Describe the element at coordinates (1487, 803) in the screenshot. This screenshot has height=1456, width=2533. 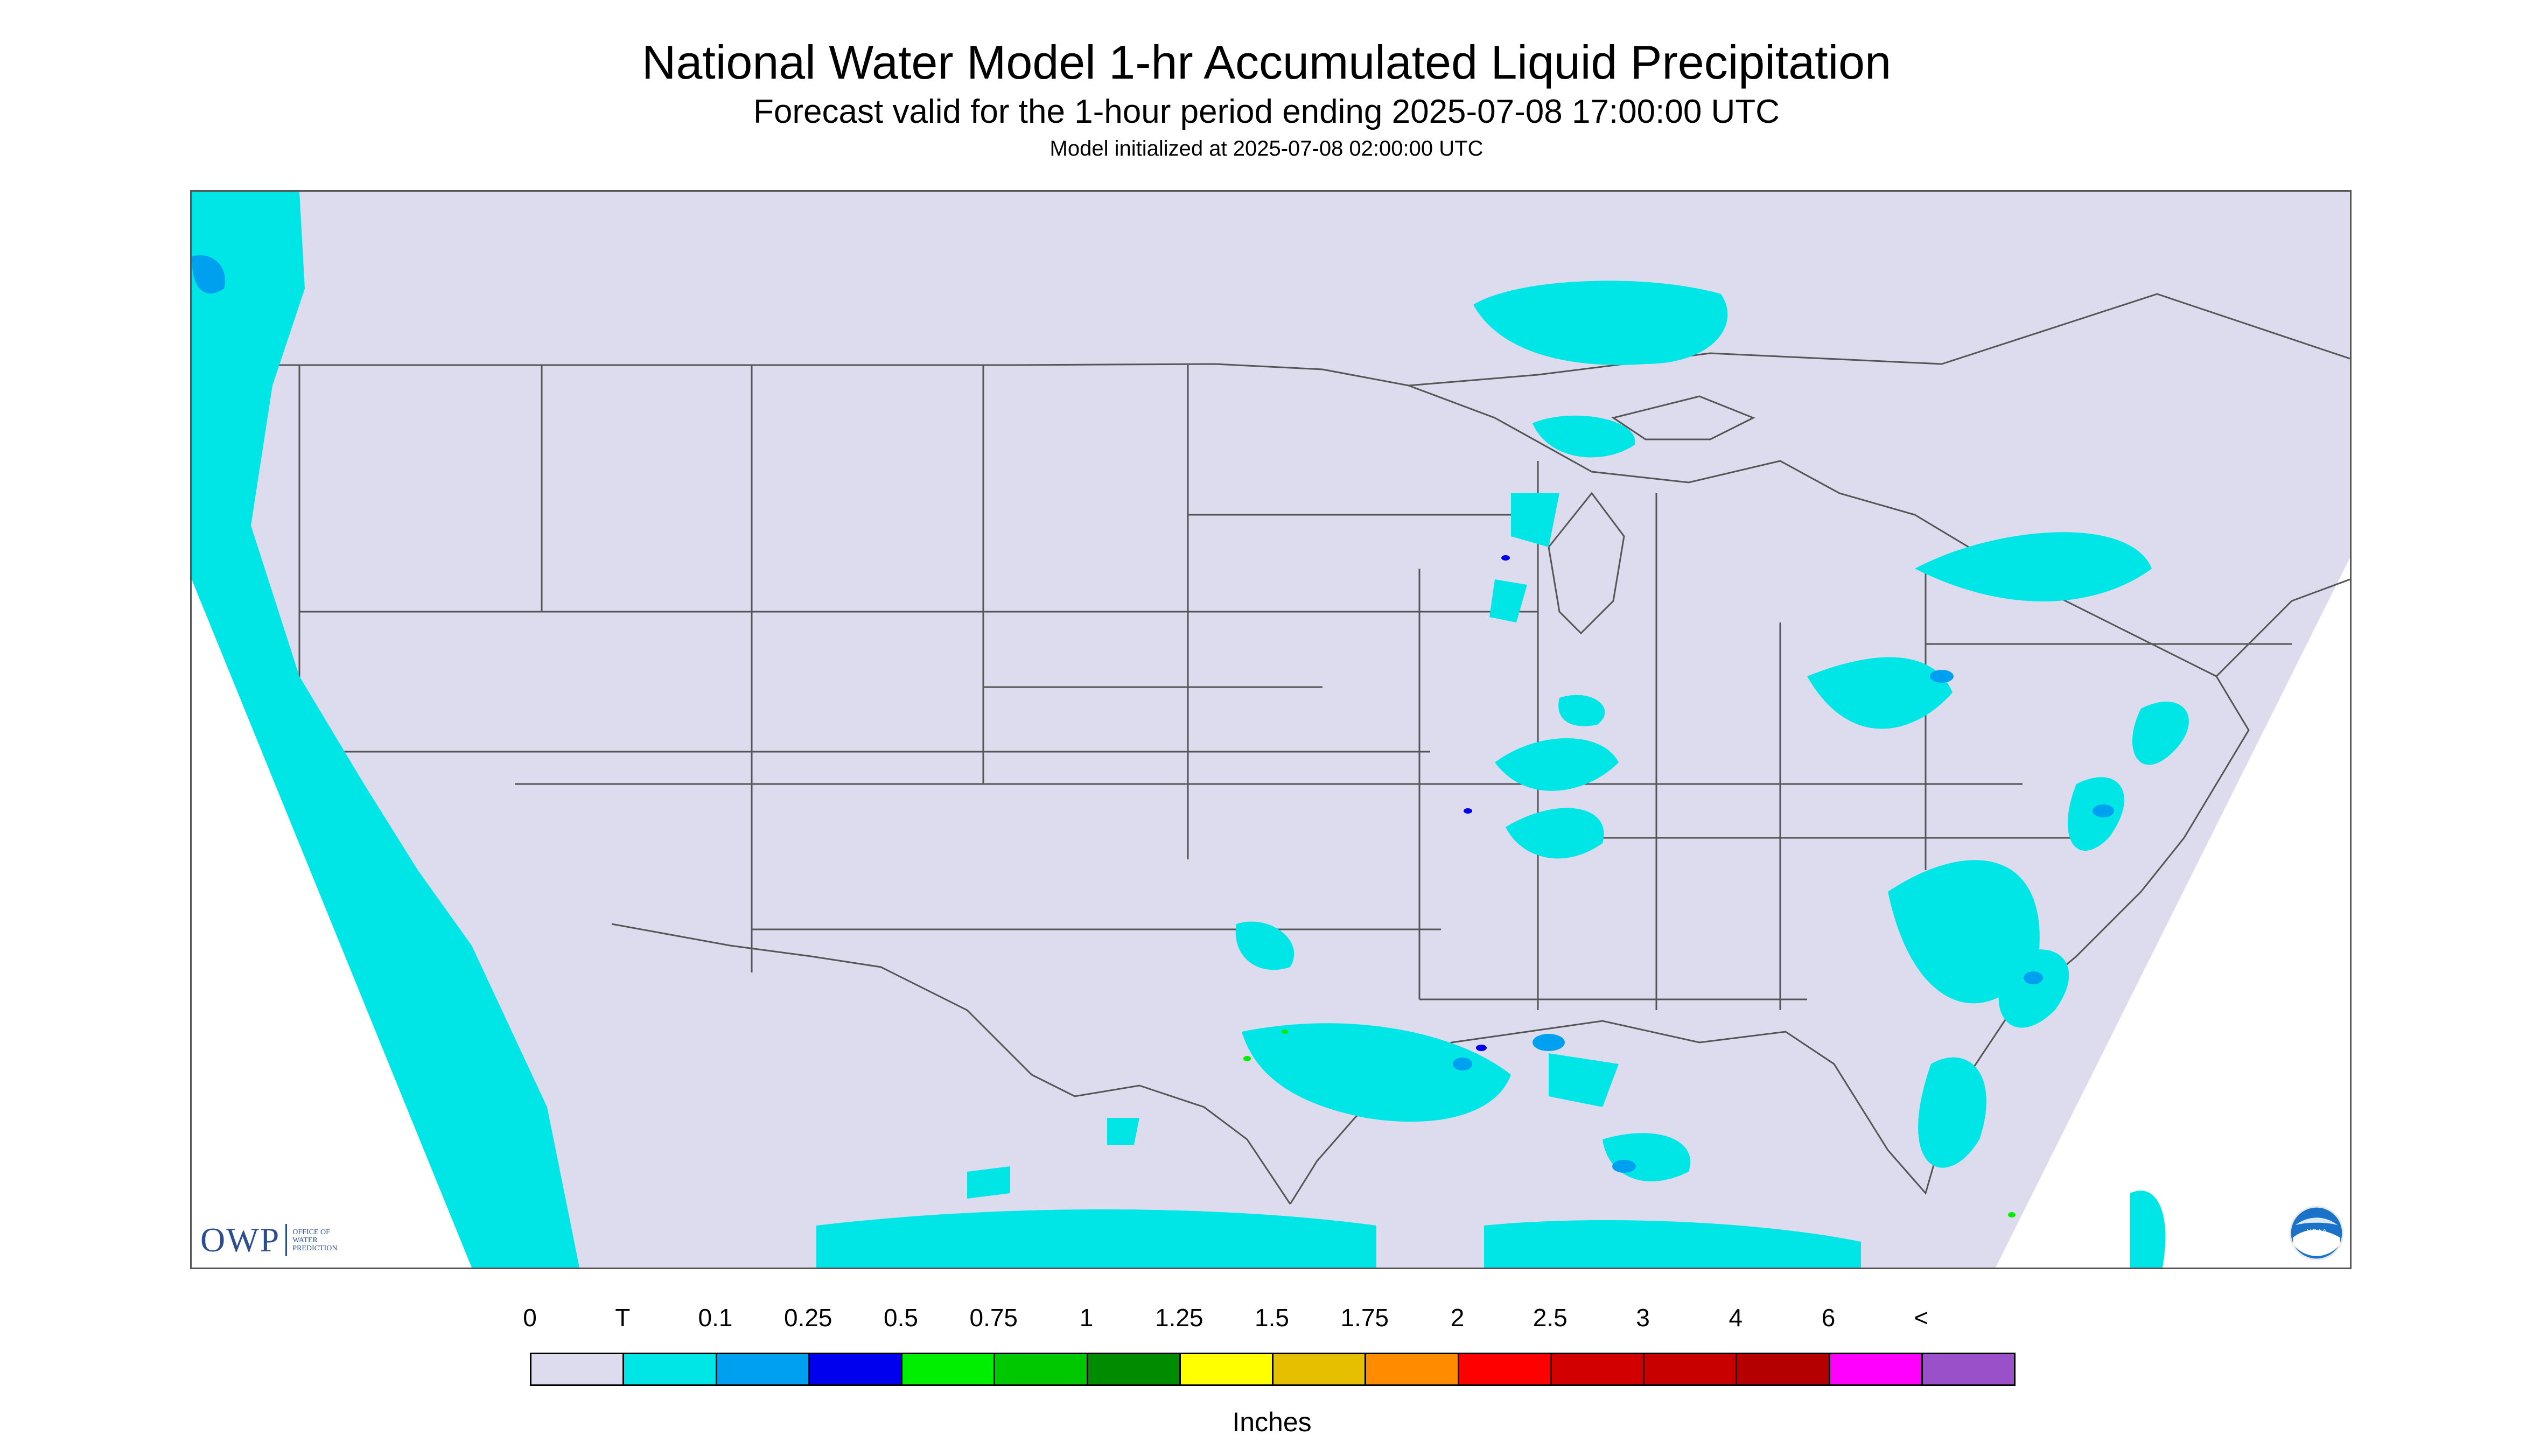
I see `precip-moderate-areas` at that location.